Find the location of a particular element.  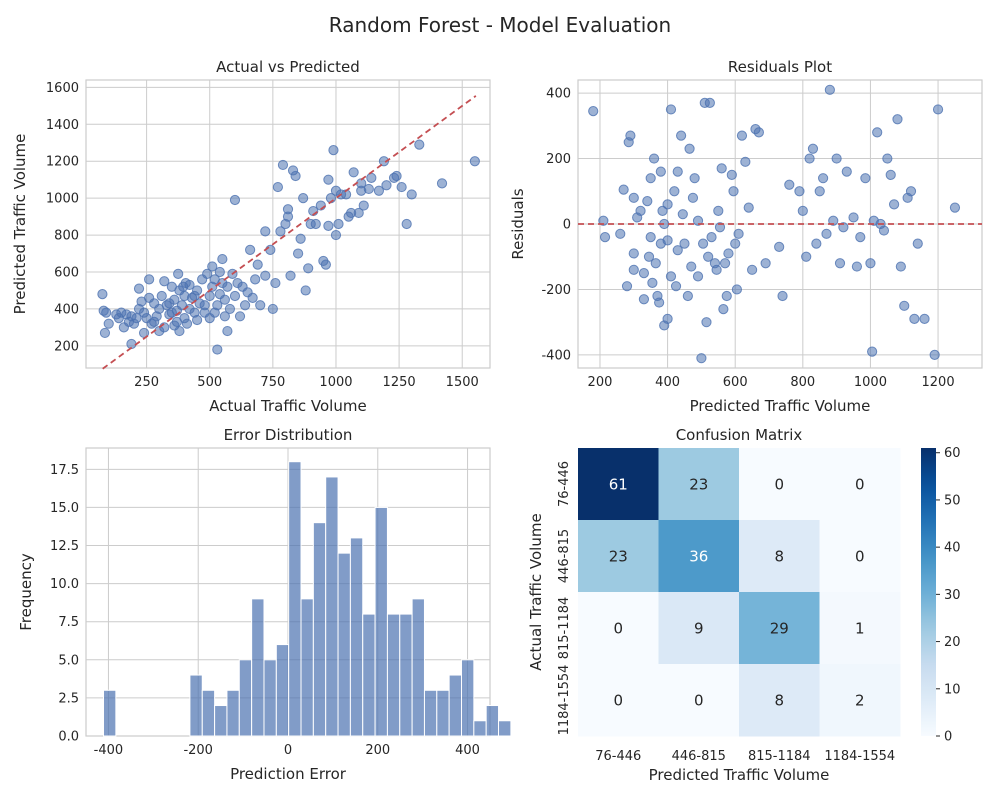

y-tick-label: 2.5 is located at coordinates (68, 698).